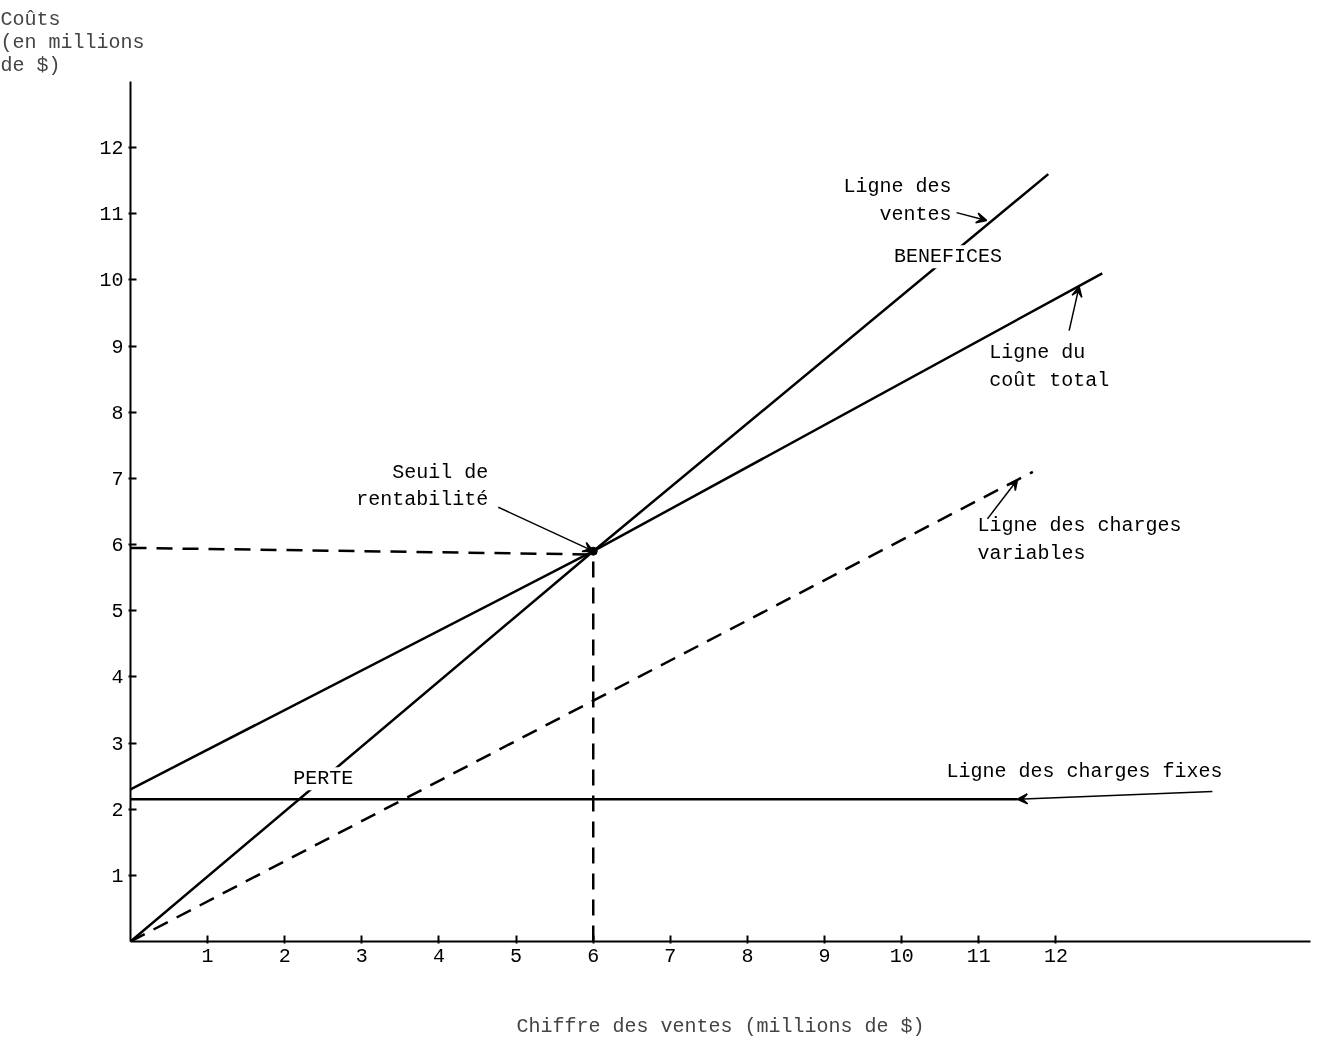  What do you see at coordinates (897, 200) in the screenshot?
I see `annotation: Ligne des ventes` at bounding box center [897, 200].